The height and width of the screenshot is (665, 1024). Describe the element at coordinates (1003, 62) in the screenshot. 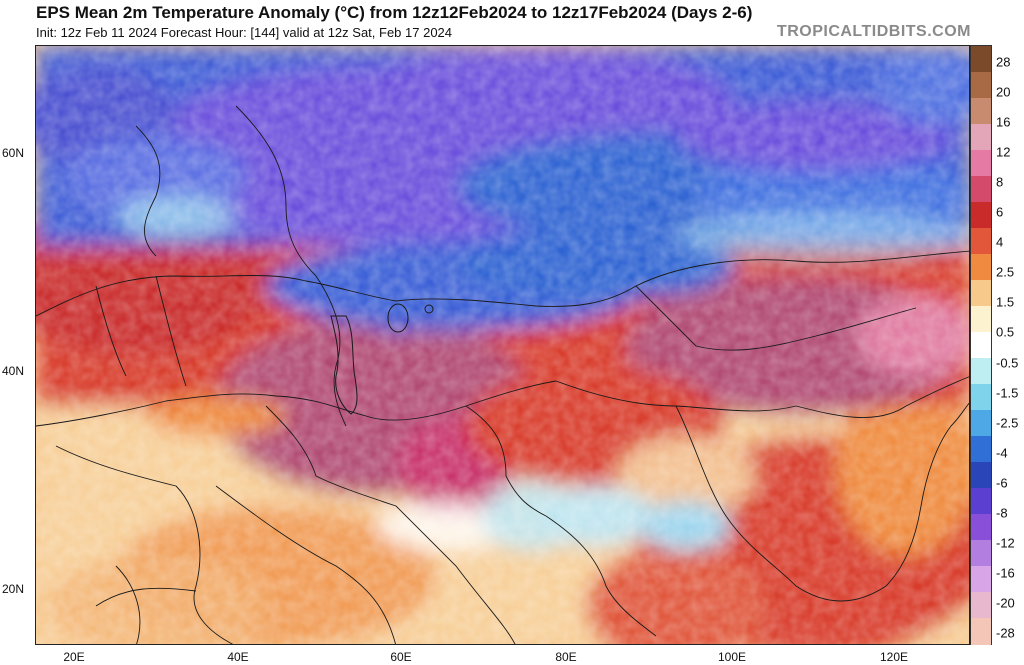

I see `colorbar-tick-label: 28` at that location.